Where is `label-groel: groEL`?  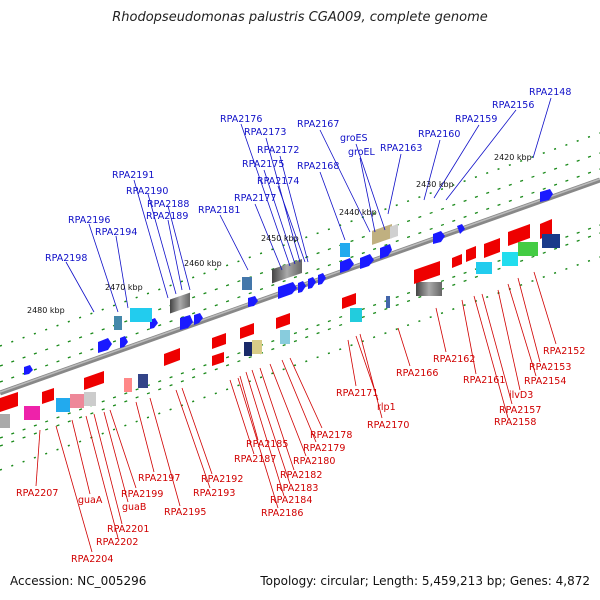
label-groel: groEL is located at coordinates (362, 152).